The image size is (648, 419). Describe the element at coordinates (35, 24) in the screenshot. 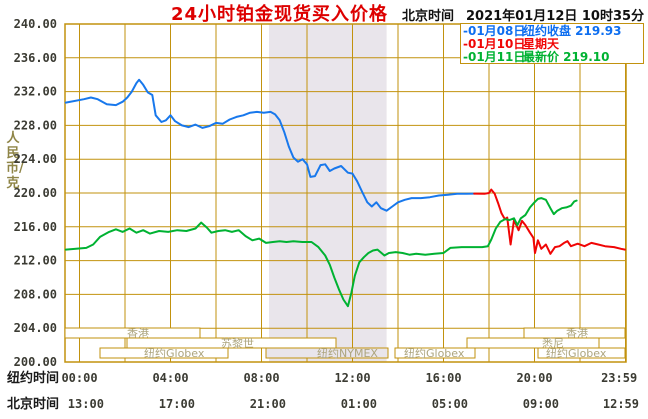

I see `y-tick-label: 240.00` at that location.